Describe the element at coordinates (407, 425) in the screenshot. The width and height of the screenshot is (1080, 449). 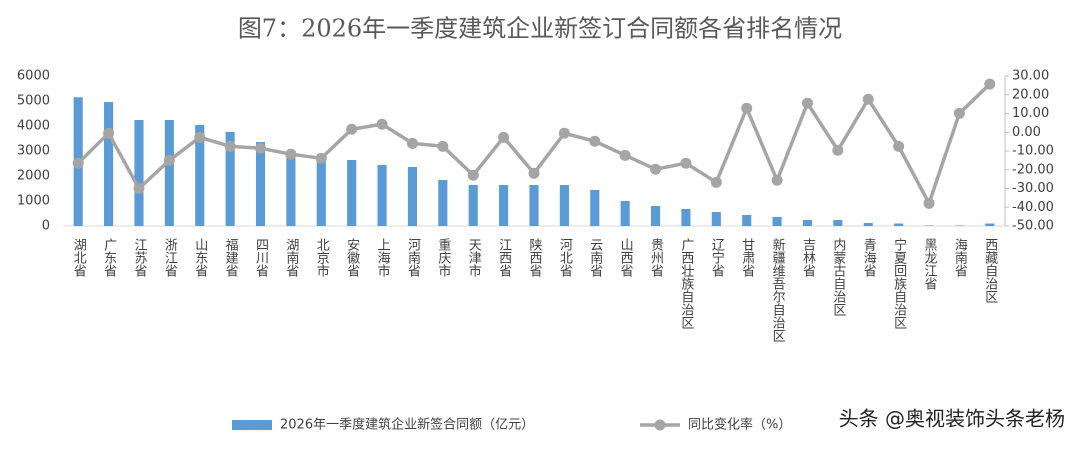
I see `legend-label: 2026年一季度建筑企业新签合同额（亿元）` at that location.